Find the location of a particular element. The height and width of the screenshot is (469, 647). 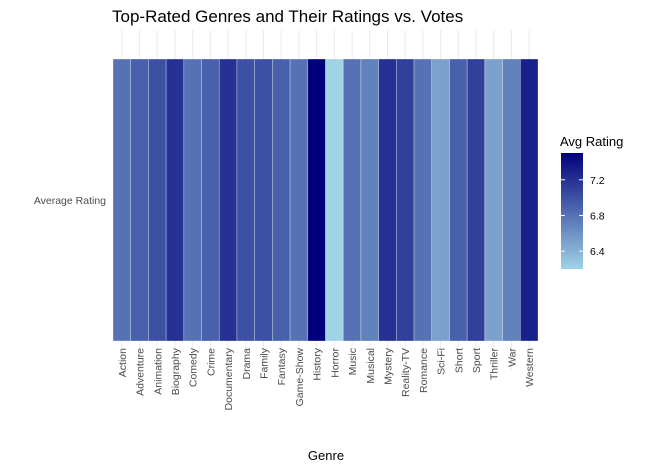

color-legend: Avg Rating 7.2 6.8 6.4 is located at coordinates (591, 201).